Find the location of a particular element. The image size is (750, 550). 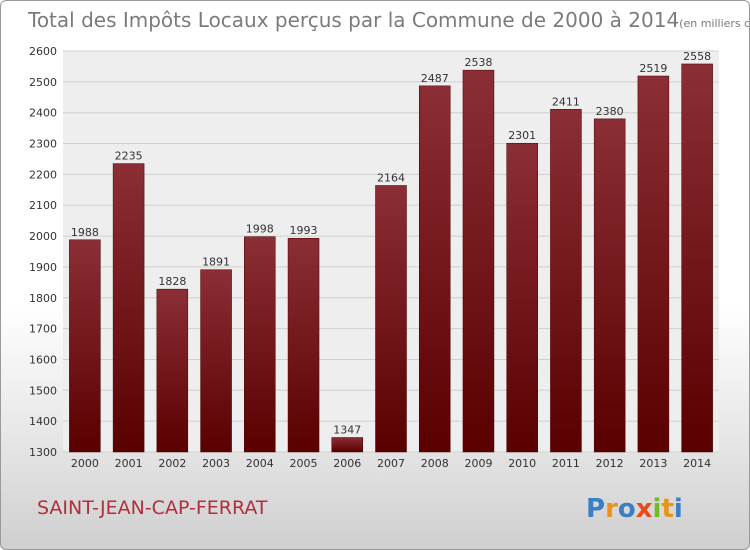

x-tick-label: 2011 is located at coordinates (566, 463).